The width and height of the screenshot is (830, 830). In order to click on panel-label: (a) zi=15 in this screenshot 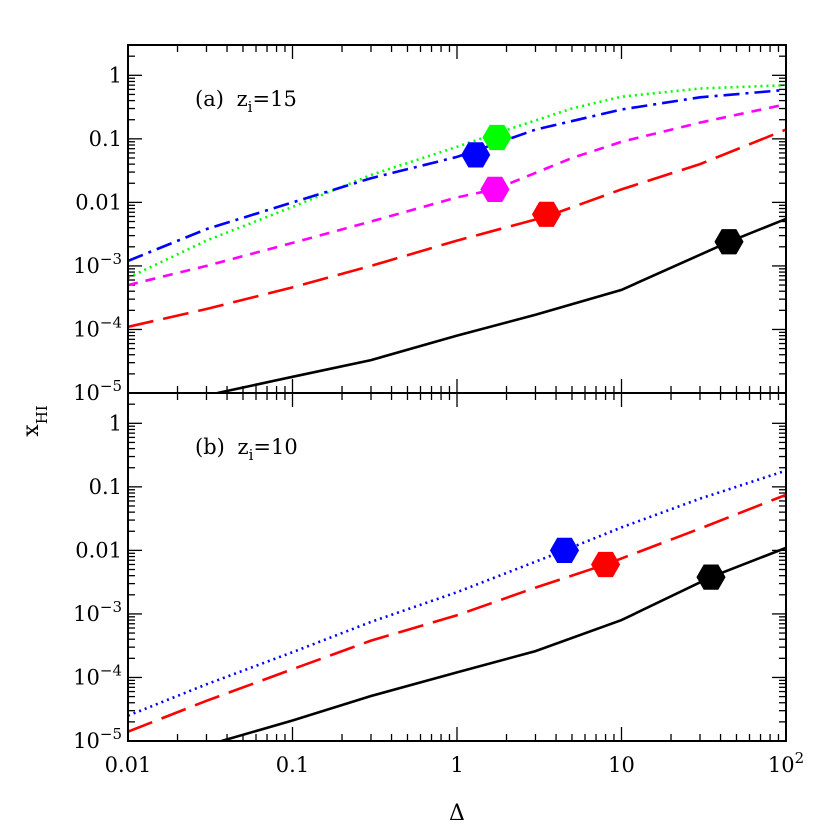, I will do `click(246, 101)`.